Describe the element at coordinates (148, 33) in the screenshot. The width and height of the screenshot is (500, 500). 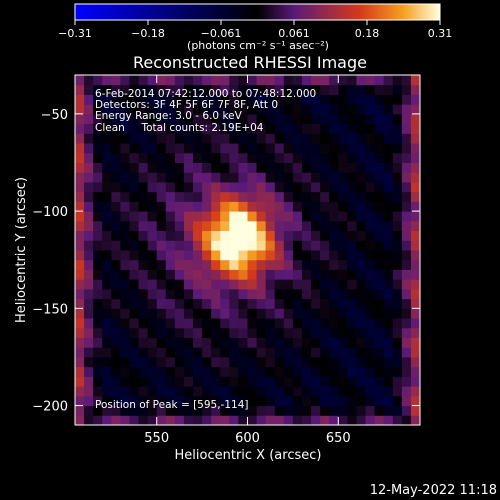
I see `colorbar-tick-label: −0.18` at that location.